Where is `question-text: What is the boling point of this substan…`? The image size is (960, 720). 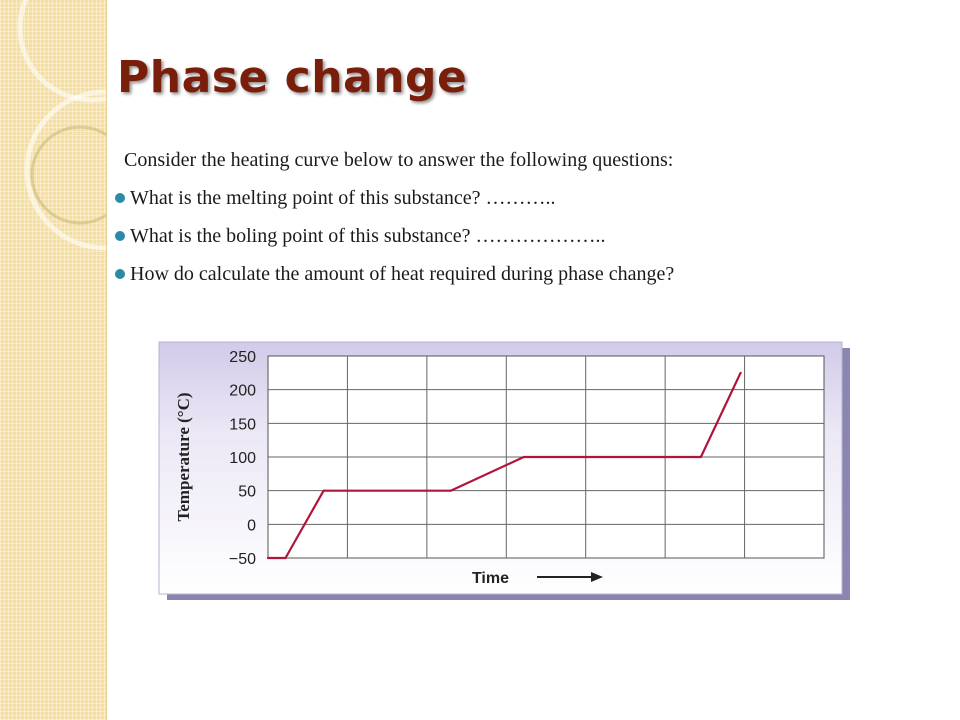 question-text: What is the boling point of this substan… is located at coordinates (368, 236).